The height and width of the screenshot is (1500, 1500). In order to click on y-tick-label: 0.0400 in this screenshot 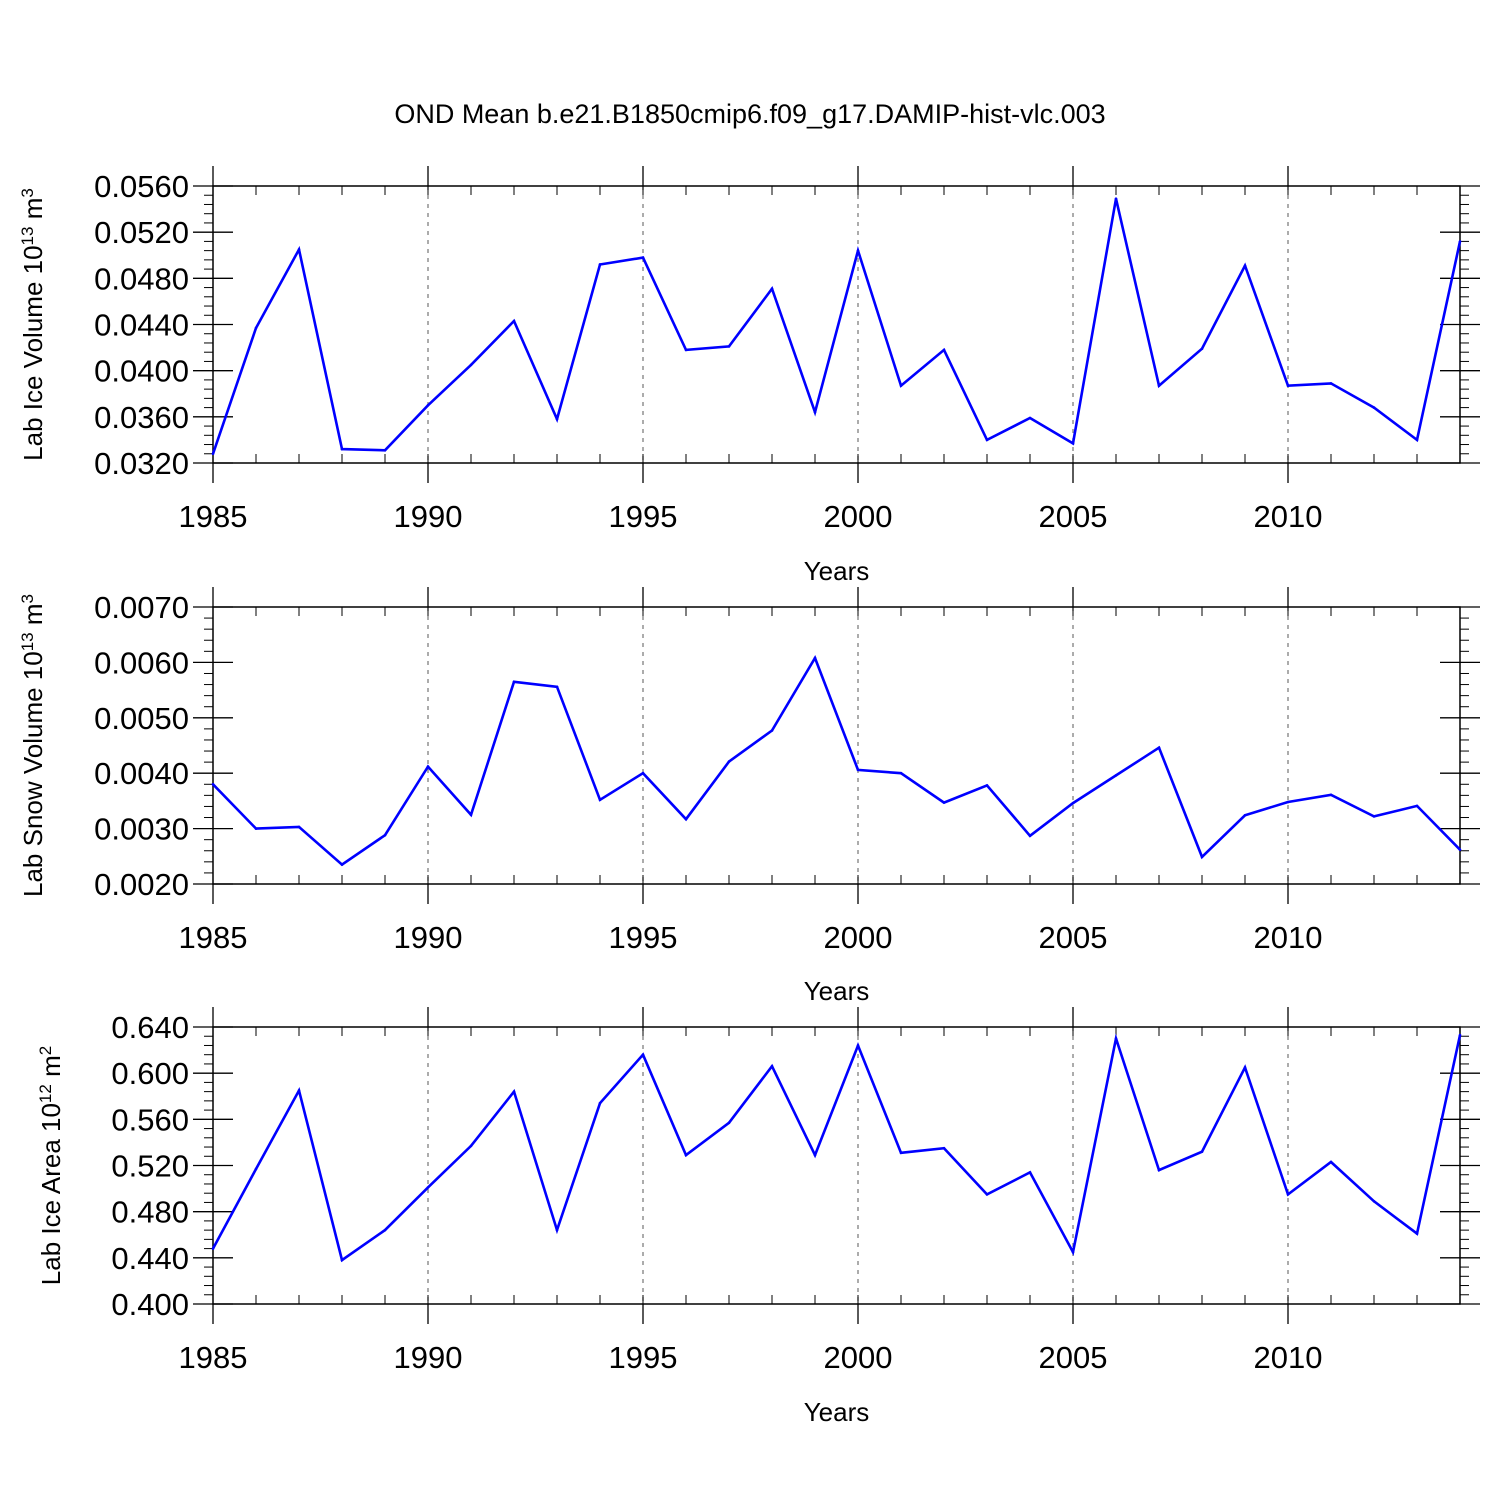, I will do `click(141, 371)`.